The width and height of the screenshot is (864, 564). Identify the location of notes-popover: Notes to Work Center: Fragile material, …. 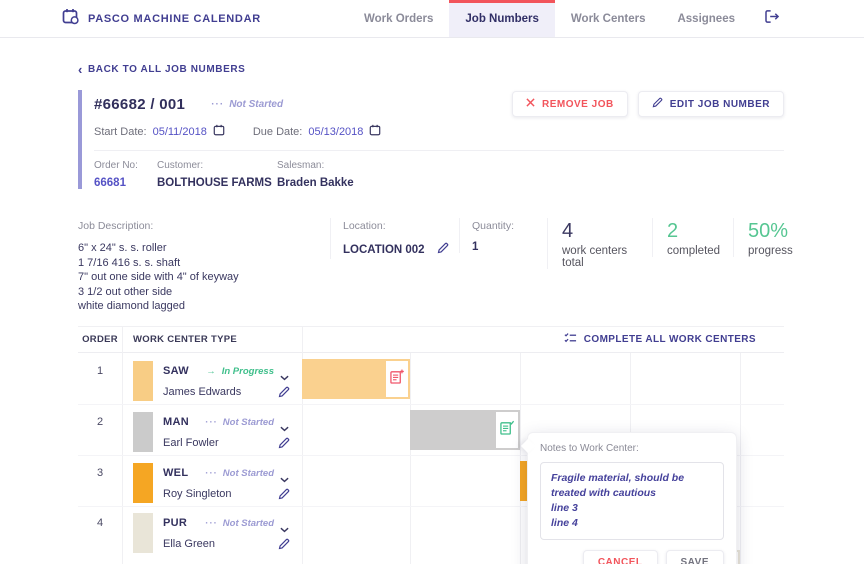
(628, 498).